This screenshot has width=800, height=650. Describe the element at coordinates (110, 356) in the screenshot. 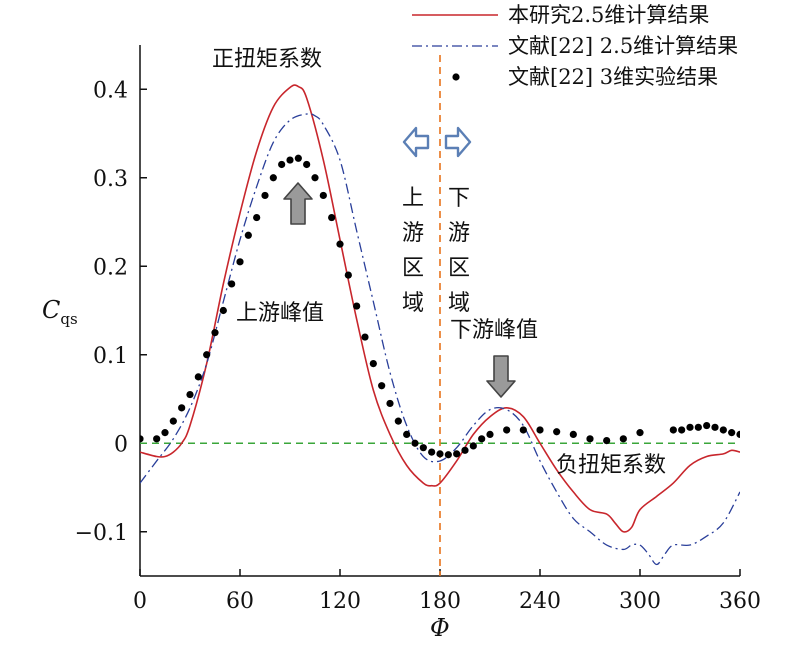

I see `y-tick-label: 0.1` at that location.